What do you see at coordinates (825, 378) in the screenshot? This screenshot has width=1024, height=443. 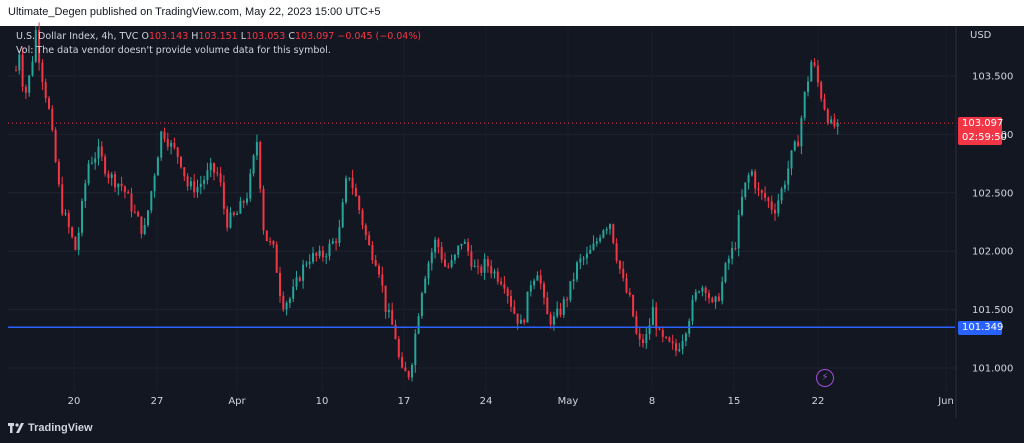 I see `lightning-icon: ⚡` at bounding box center [825, 378].